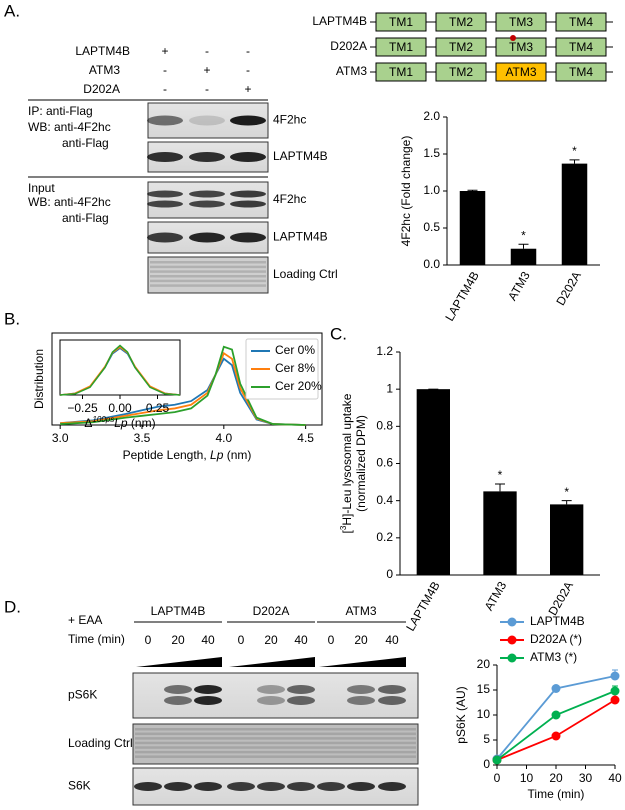  I want to click on construct-name: ATM3, so click(351, 71).